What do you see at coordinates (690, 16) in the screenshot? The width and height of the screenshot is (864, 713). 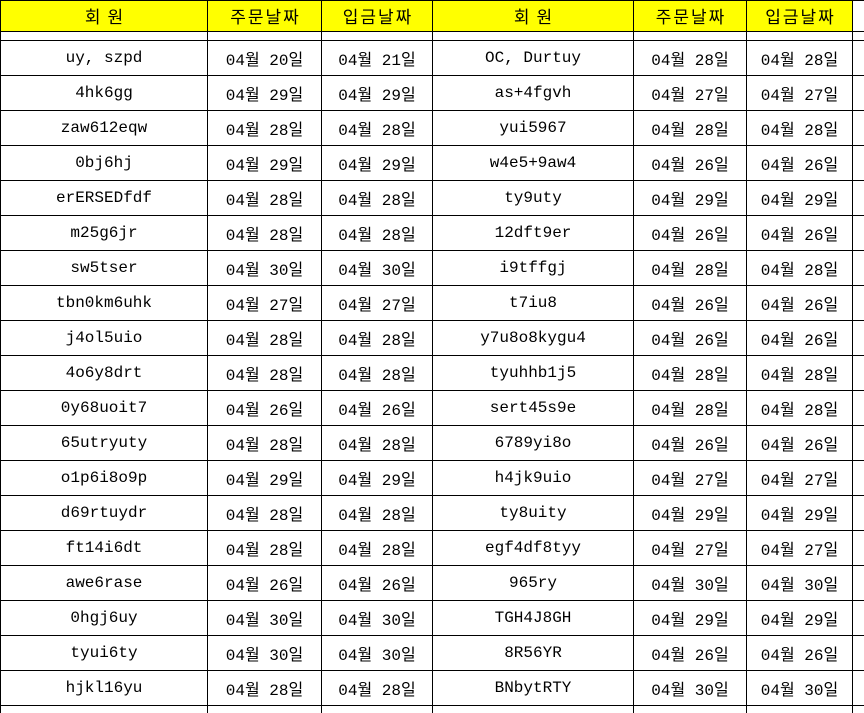 I see `header-order-date-2: 주문날짜` at bounding box center [690, 16].